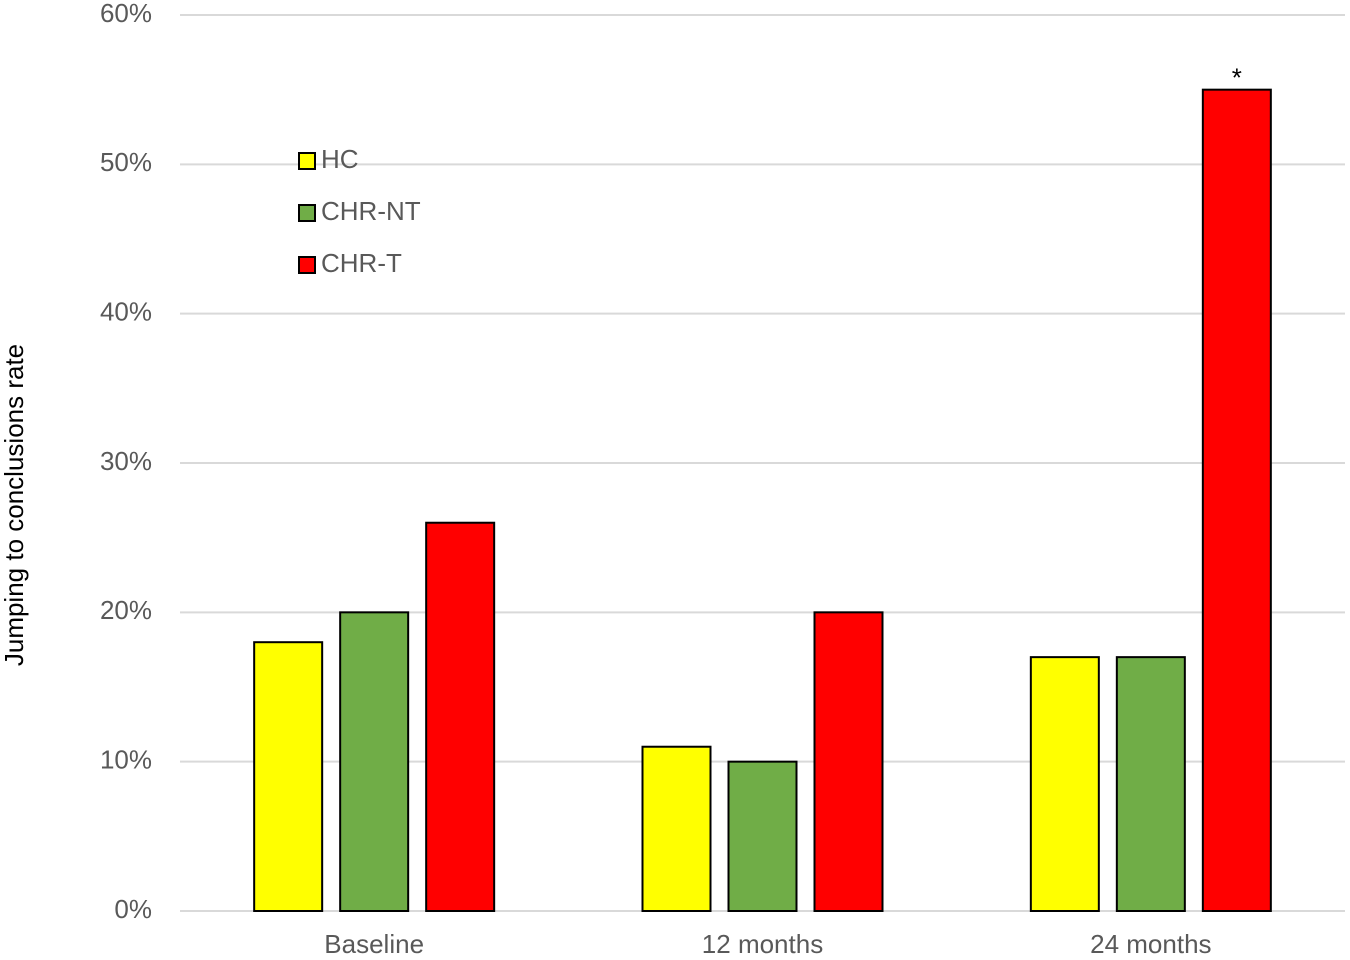 The image size is (1350, 960). What do you see at coordinates (126, 14) in the screenshot?
I see `y-tick-label: 60%` at bounding box center [126, 14].